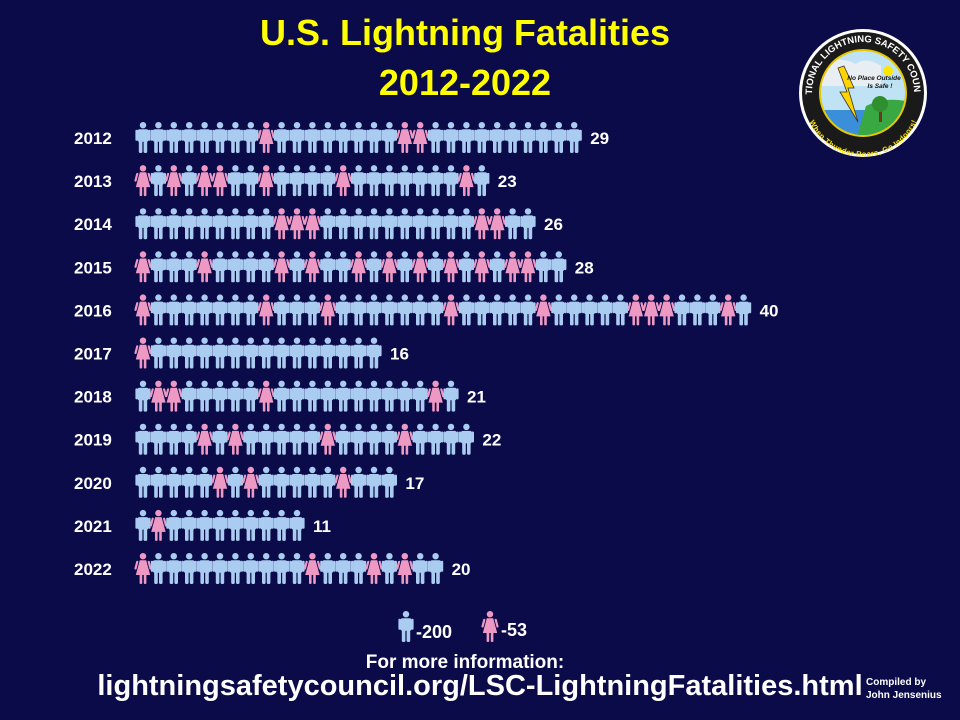  What do you see at coordinates (93, 354) in the screenshot?
I see `year-label: 2017` at bounding box center [93, 354].